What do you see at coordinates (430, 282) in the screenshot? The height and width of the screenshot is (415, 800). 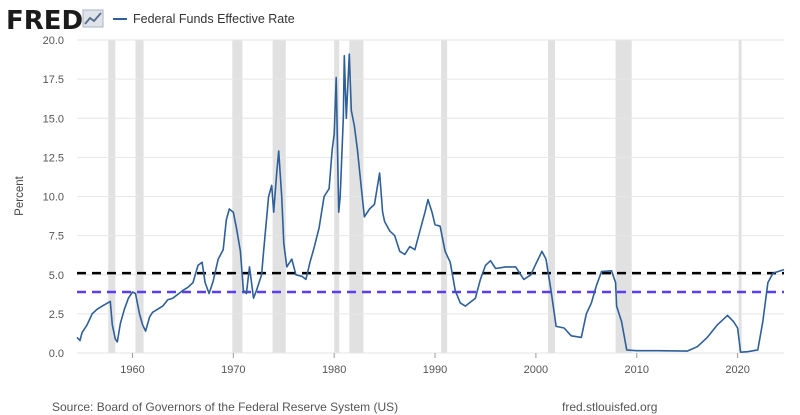 I see `reference-lines` at bounding box center [430, 282].